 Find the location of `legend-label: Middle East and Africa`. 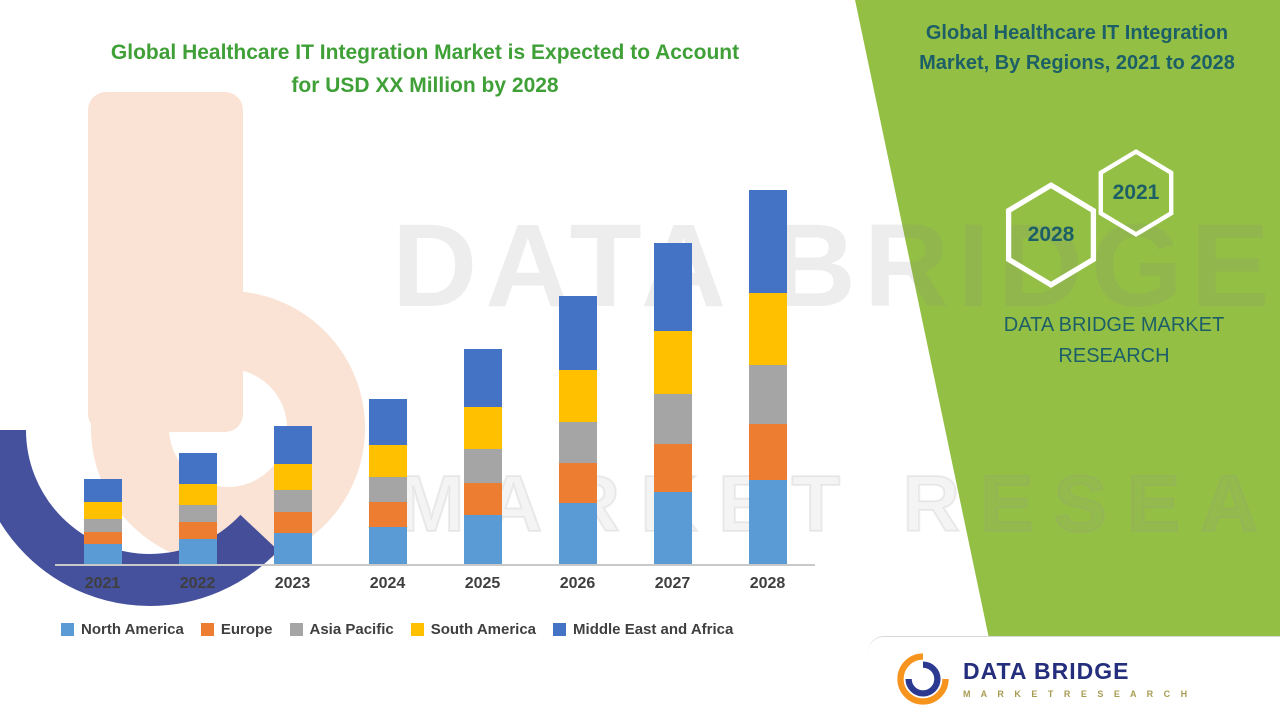

legend-label: Middle East and Africa is located at coordinates (653, 629).